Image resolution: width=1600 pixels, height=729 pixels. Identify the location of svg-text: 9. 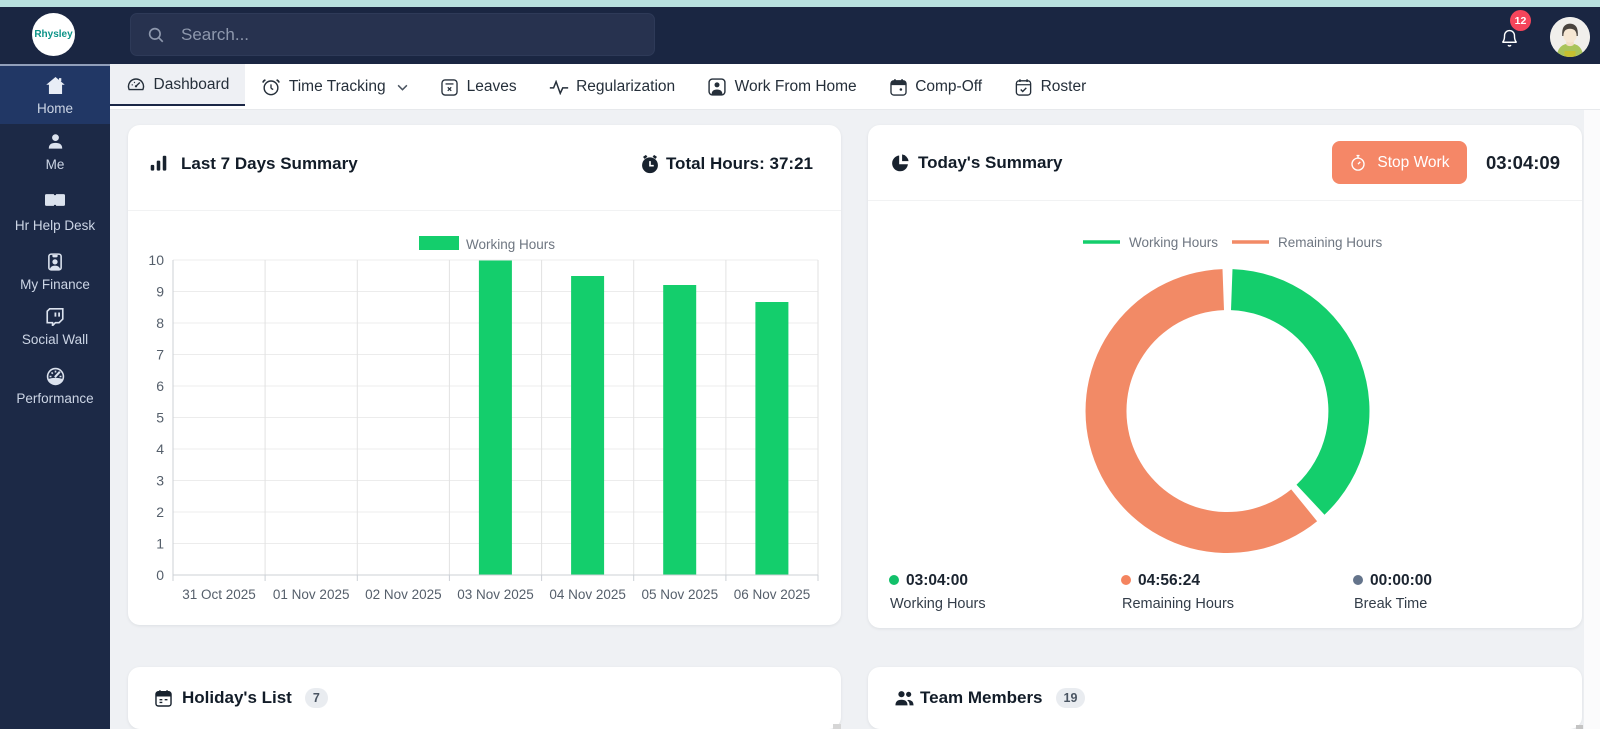
(160, 292).